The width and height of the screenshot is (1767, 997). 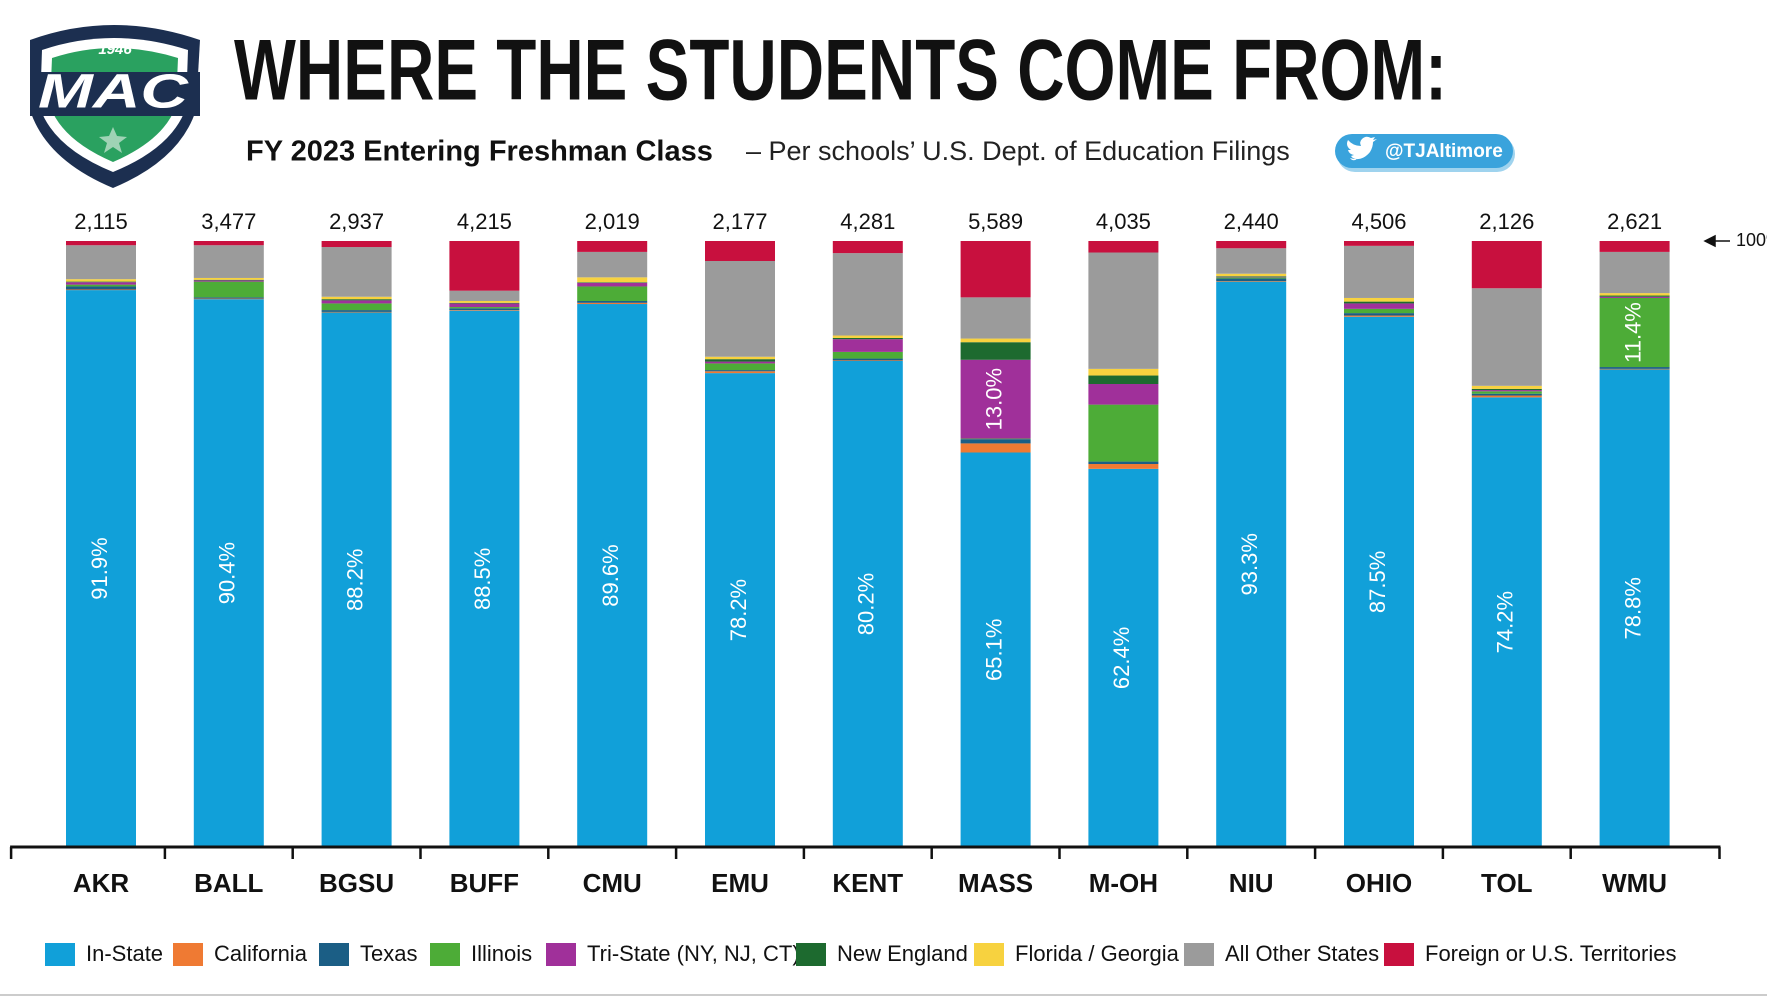 I want to click on legend-label: Tri-State (NY, NJ, CT), so click(x=693, y=953).